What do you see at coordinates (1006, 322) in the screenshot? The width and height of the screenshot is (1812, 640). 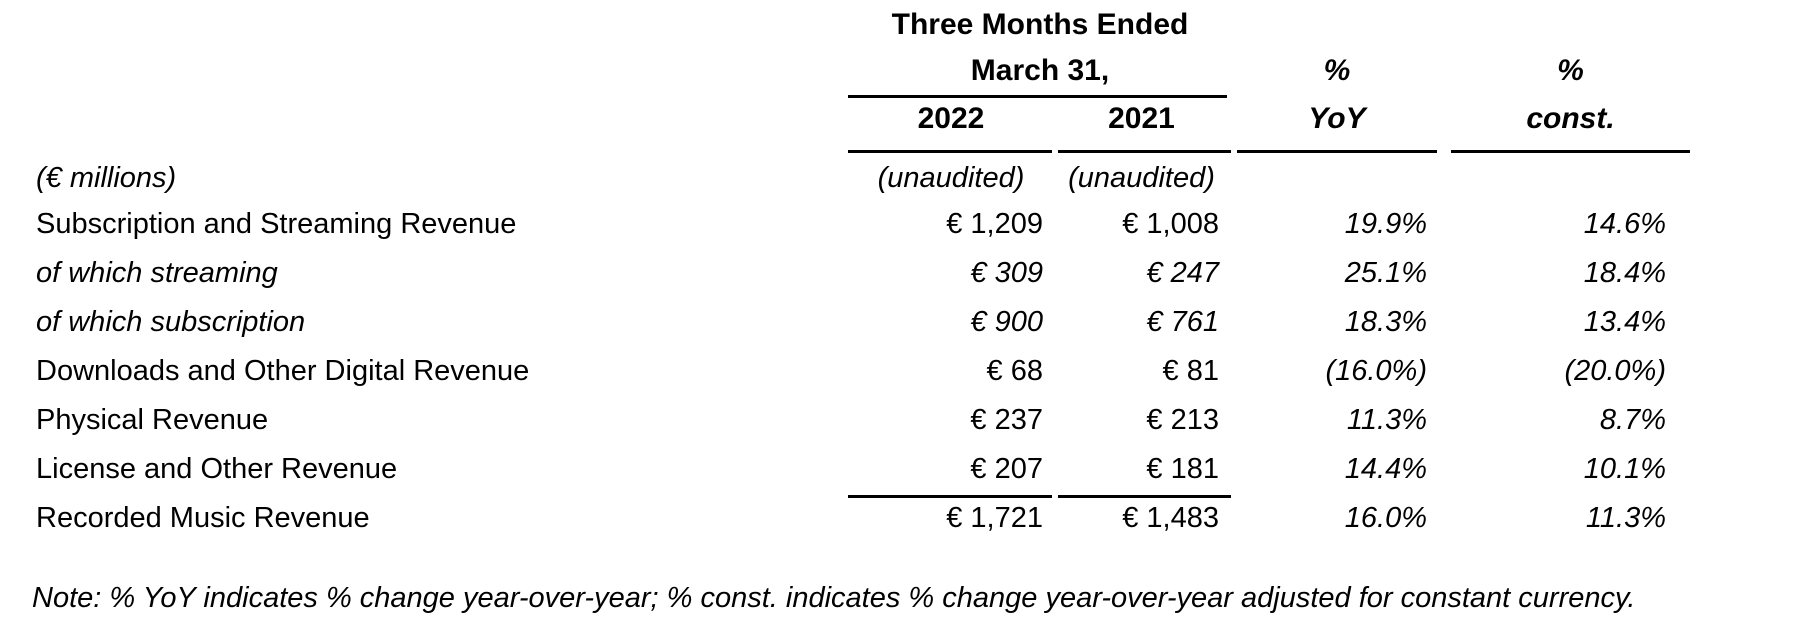 I see `value-2022: € 900` at bounding box center [1006, 322].